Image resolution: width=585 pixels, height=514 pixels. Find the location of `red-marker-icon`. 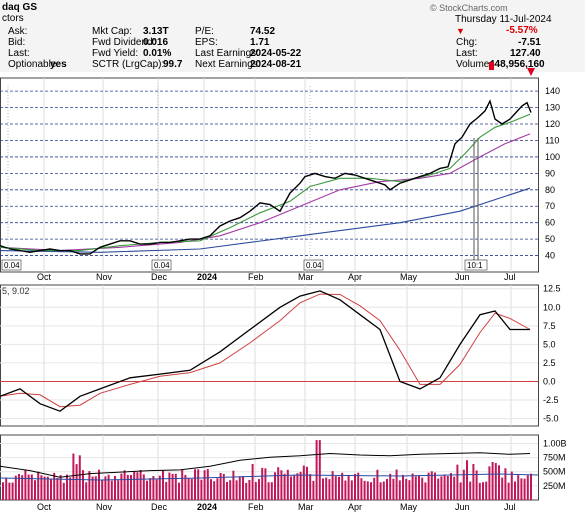

red-marker-icon is located at coordinates (491, 66).